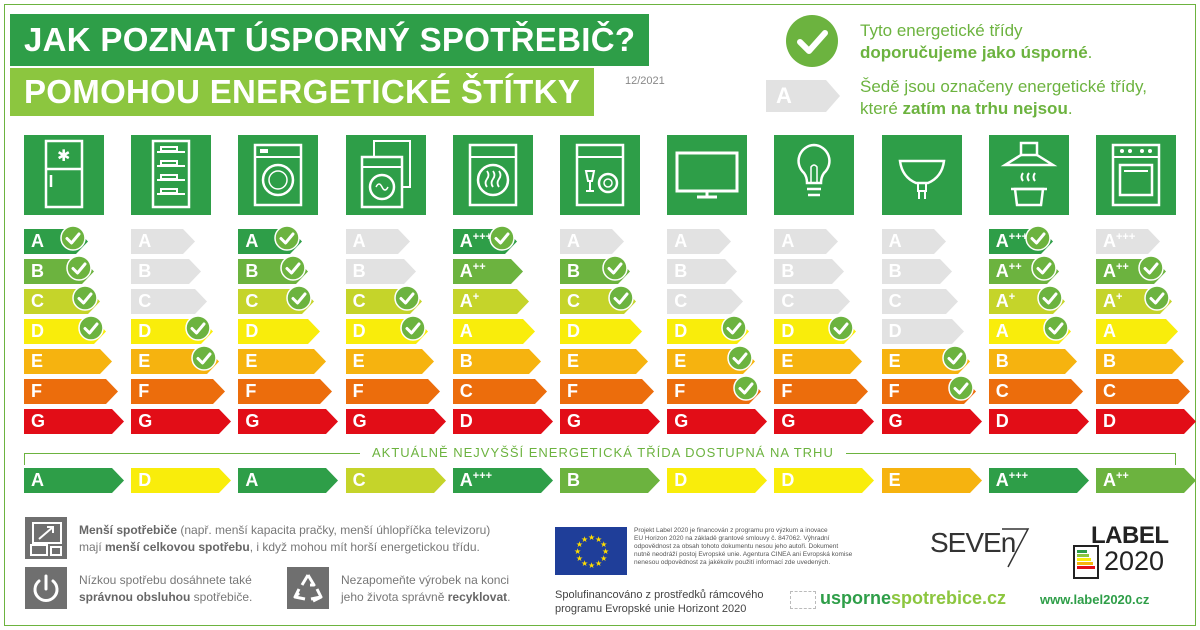 The width and height of the screenshot is (1200, 630). I want to click on available-class-bar: D, so click(743, 480).